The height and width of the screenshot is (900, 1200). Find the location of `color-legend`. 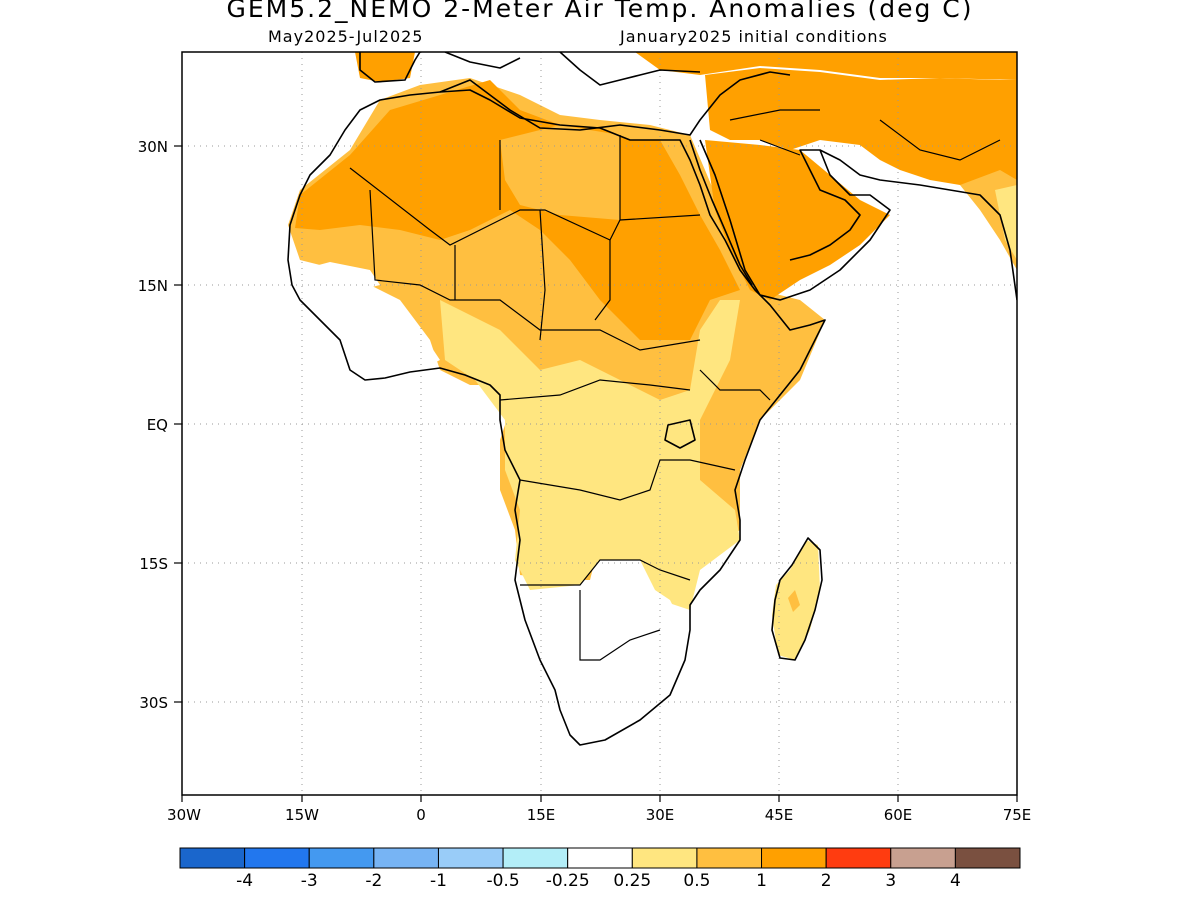

color-legend is located at coordinates (600, 858).